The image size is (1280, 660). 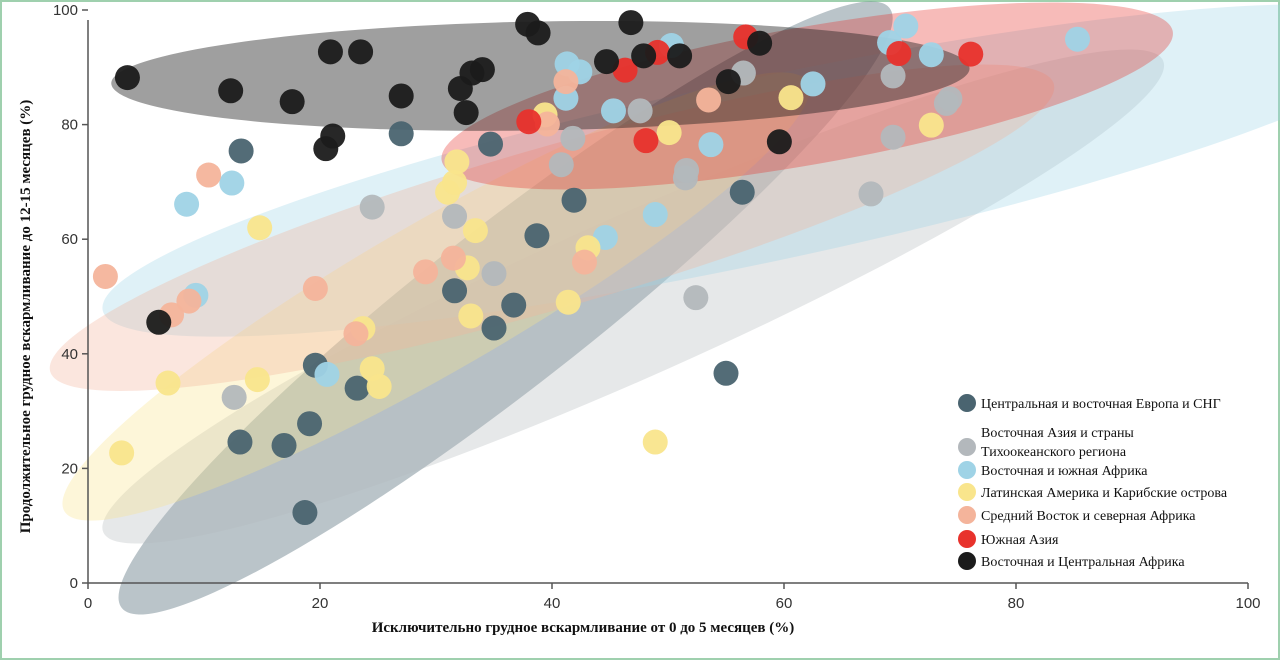 What do you see at coordinates (320, 603) in the screenshot?
I see `x-tick-label: 20` at bounding box center [320, 603].